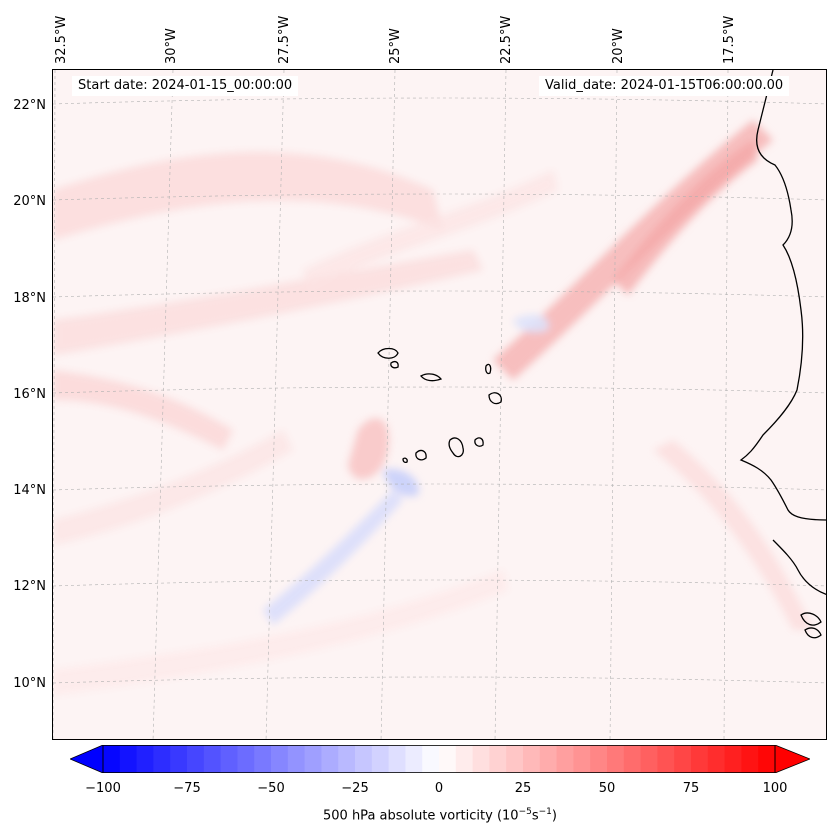  What do you see at coordinates (405, 460) in the screenshot?
I see `brava-island` at bounding box center [405, 460].